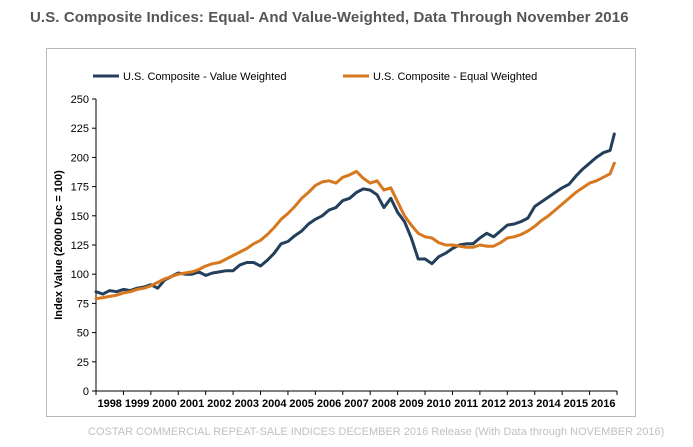 The height and width of the screenshot is (447, 693). Describe the element at coordinates (83, 363) in the screenshot. I see `y-tick-label: 25` at that location.